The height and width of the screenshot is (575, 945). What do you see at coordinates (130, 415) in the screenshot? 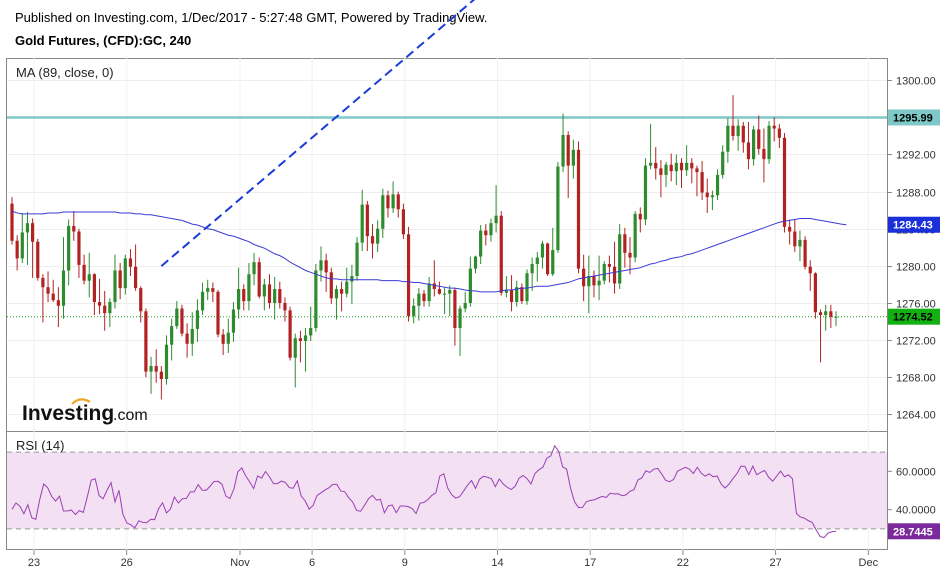
I see `logo-suffix-text: .com` at bounding box center [130, 415].